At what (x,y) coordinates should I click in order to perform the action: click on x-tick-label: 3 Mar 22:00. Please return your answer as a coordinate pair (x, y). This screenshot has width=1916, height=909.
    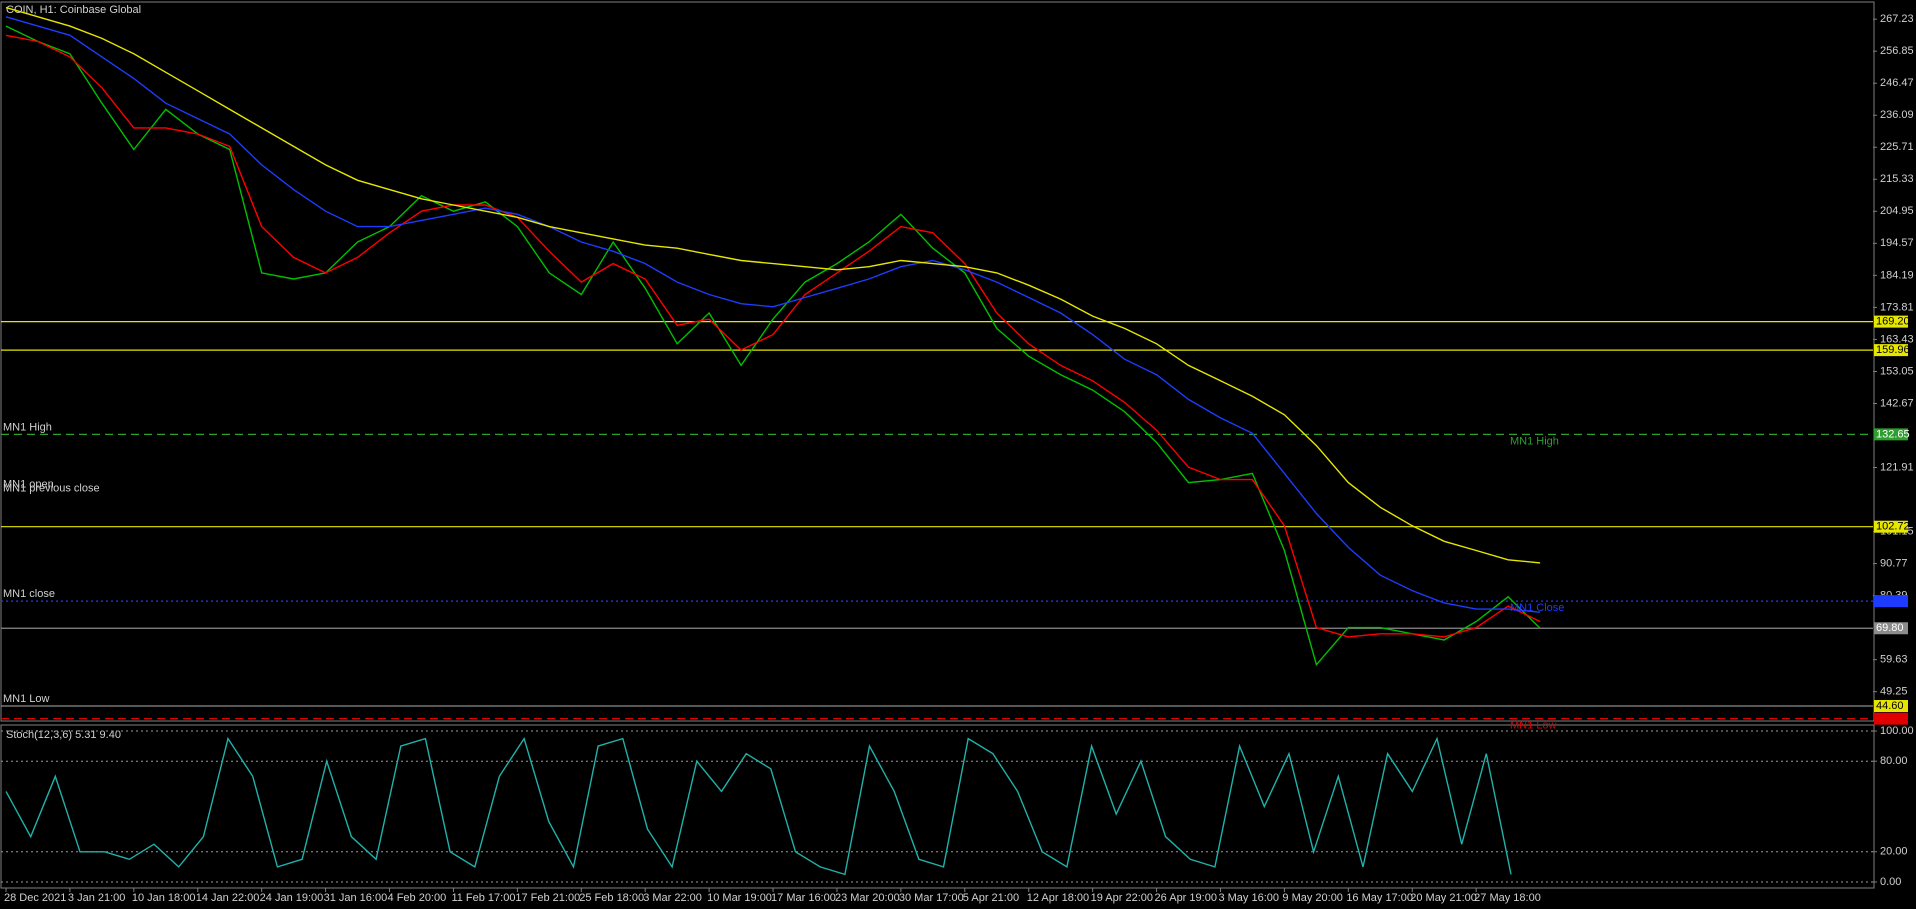
    Looking at the image, I should click on (672, 898).